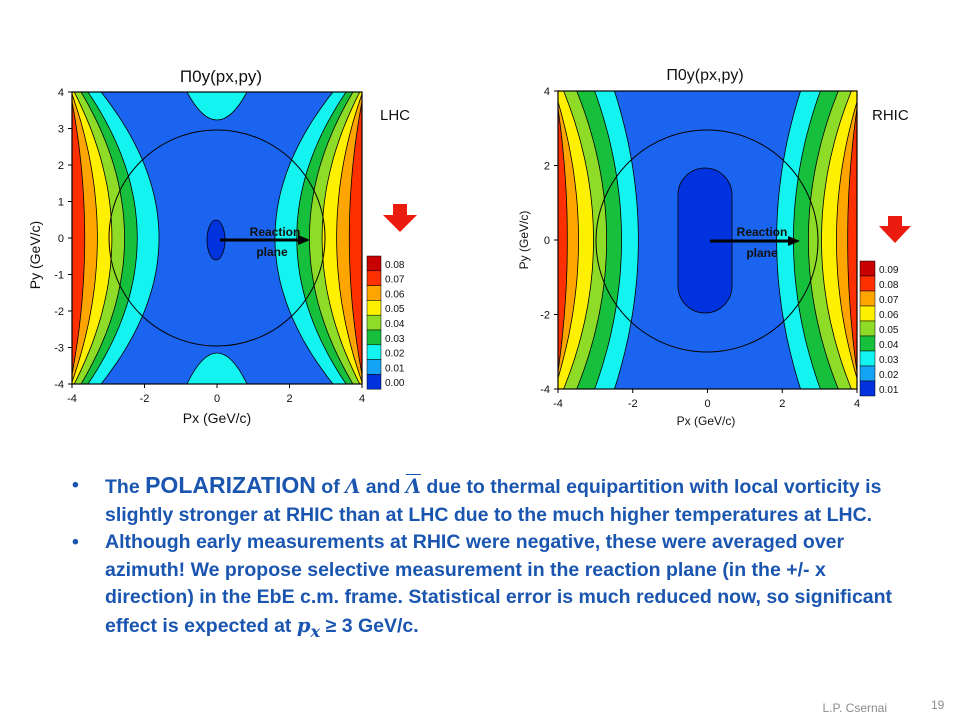 Image resolution: width=960 pixels, height=720 pixels. Describe the element at coordinates (889, 330) in the screenshot. I see `rhic-colorbar-label: 0.05` at that location.